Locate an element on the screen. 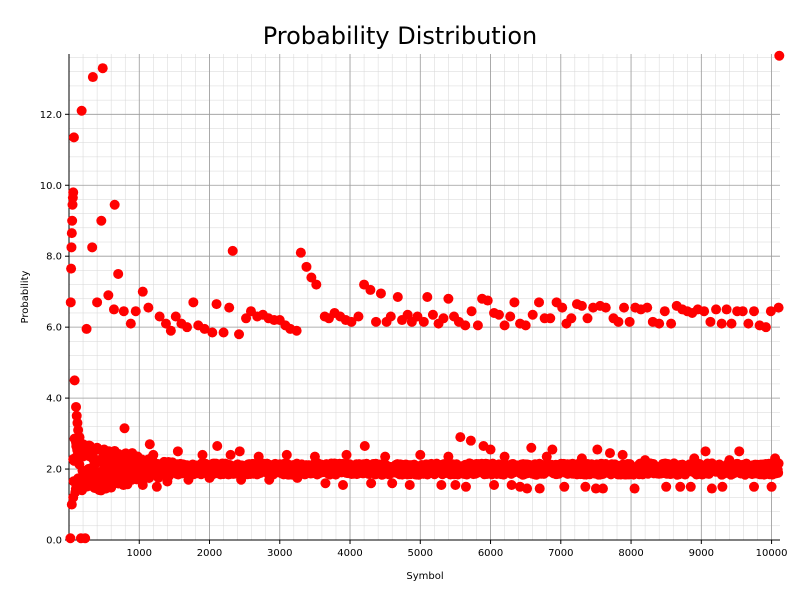 The width and height of the screenshot is (800, 604). x-tick-label: 2000 is located at coordinates (209, 553).